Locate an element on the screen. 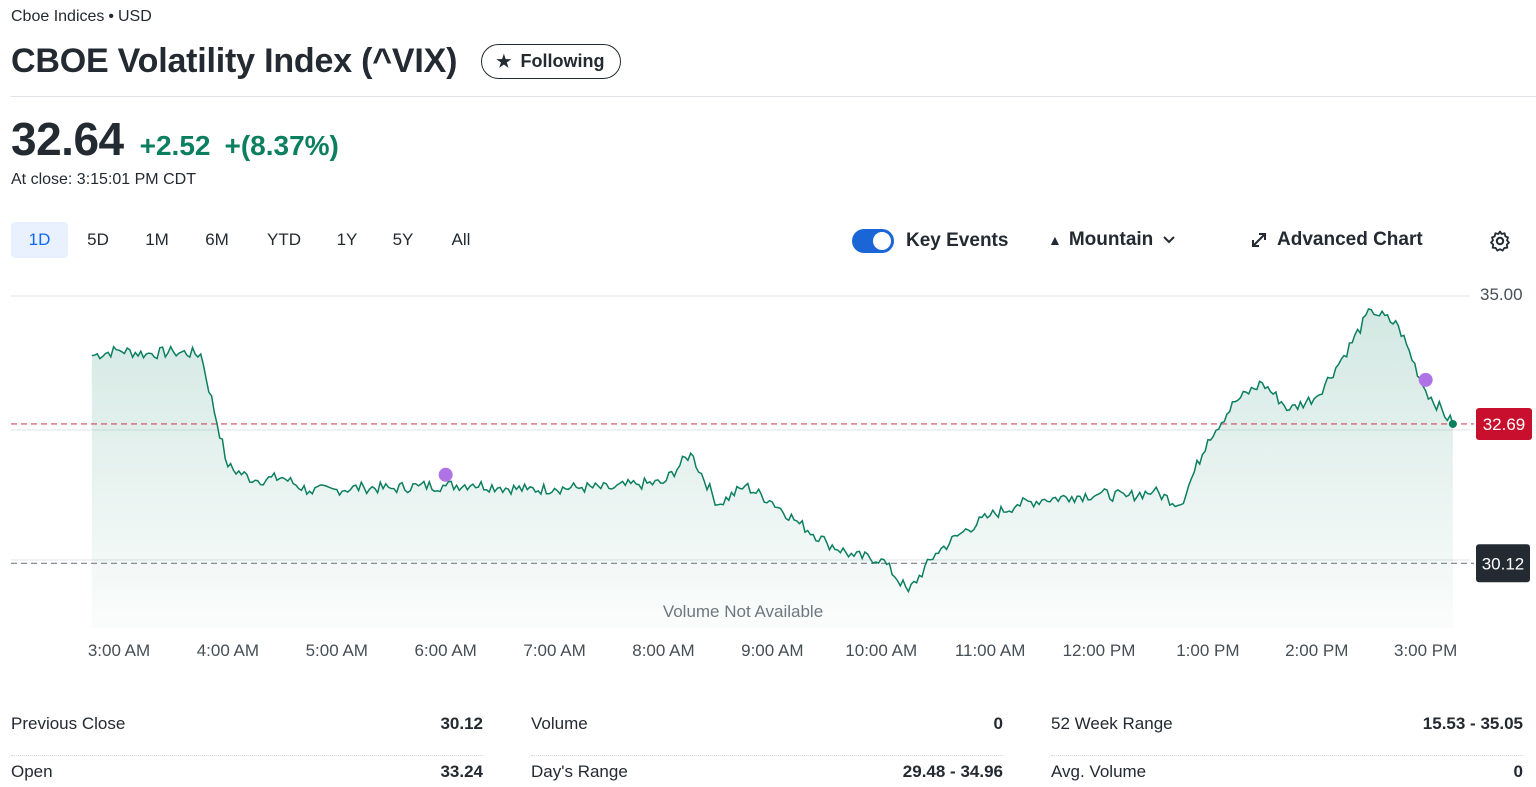 The width and height of the screenshot is (1536, 787). range-tab-ytd: YTD is located at coordinates (284, 239).